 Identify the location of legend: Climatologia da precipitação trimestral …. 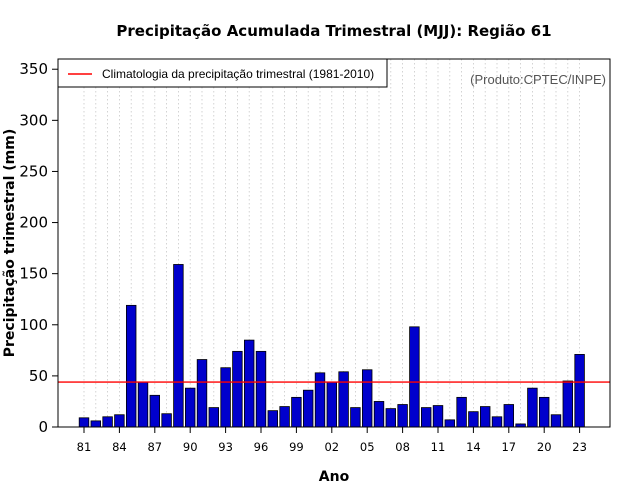
(222, 73).